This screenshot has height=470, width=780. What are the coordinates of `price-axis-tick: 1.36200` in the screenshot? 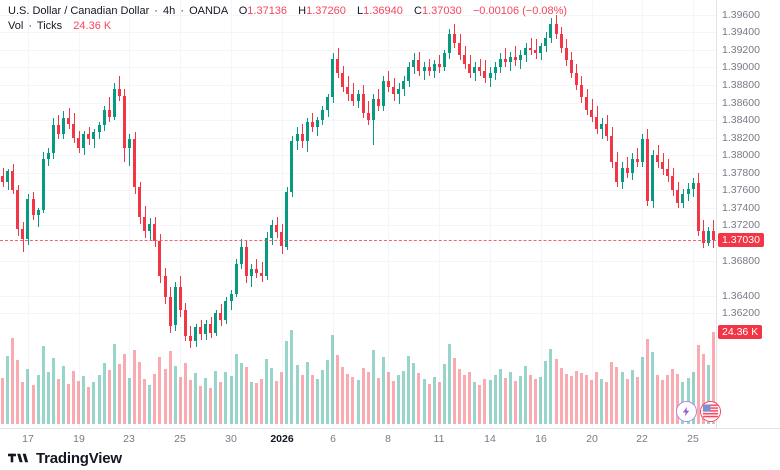 It's located at (741, 313).